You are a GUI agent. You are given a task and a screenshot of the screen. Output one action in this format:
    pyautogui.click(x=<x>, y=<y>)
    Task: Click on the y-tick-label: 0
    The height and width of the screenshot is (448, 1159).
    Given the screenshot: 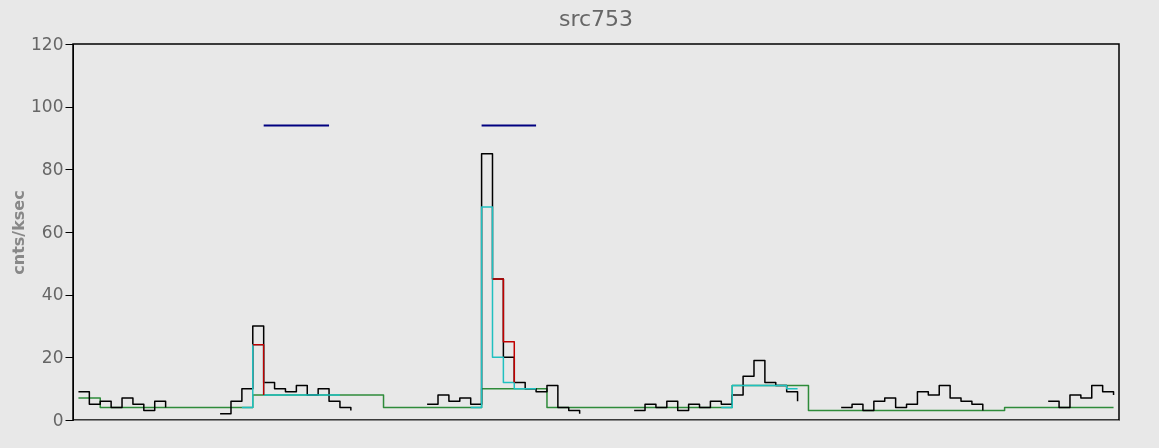 What is the action you would take?
    pyautogui.click(x=58, y=419)
    